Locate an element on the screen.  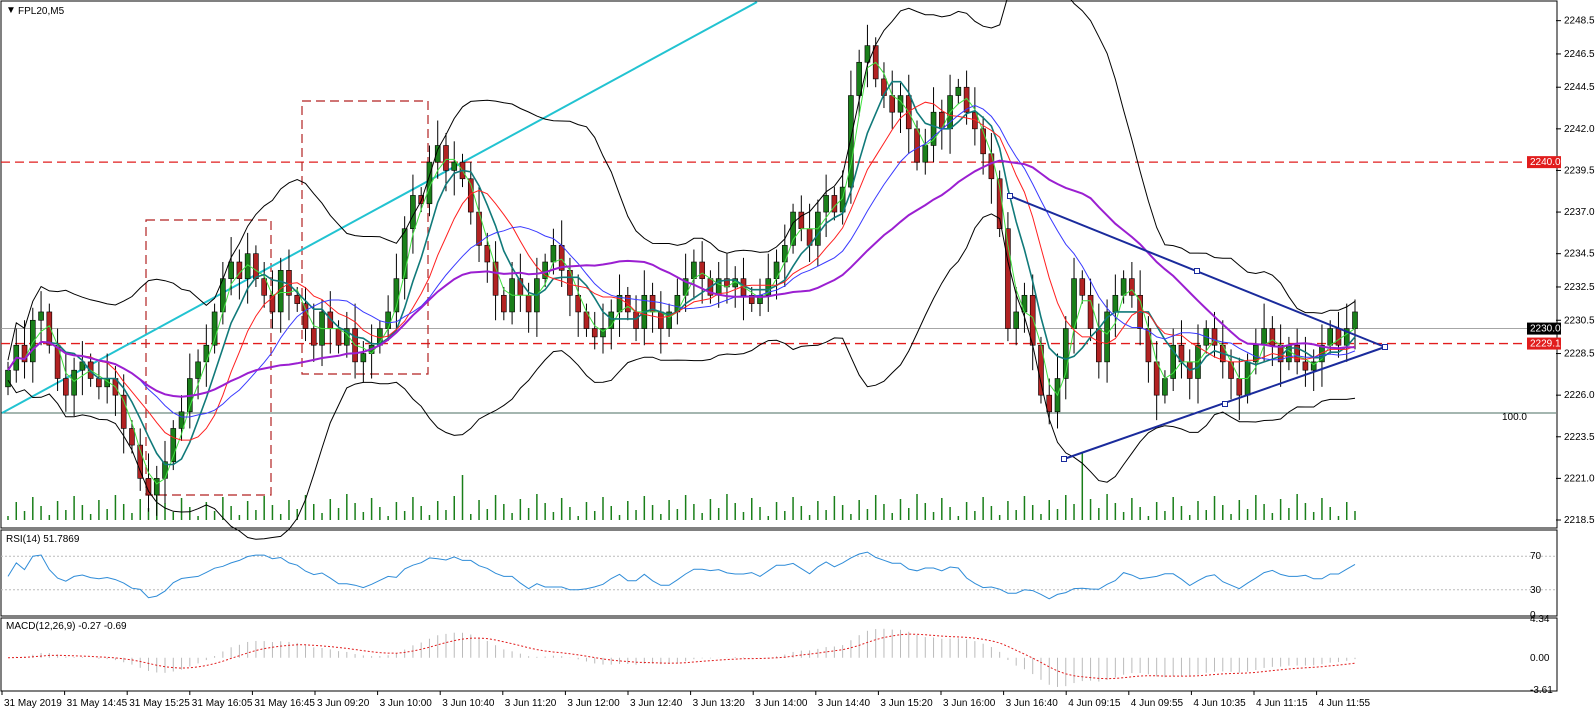
rsi-line is located at coordinates (681, 575).